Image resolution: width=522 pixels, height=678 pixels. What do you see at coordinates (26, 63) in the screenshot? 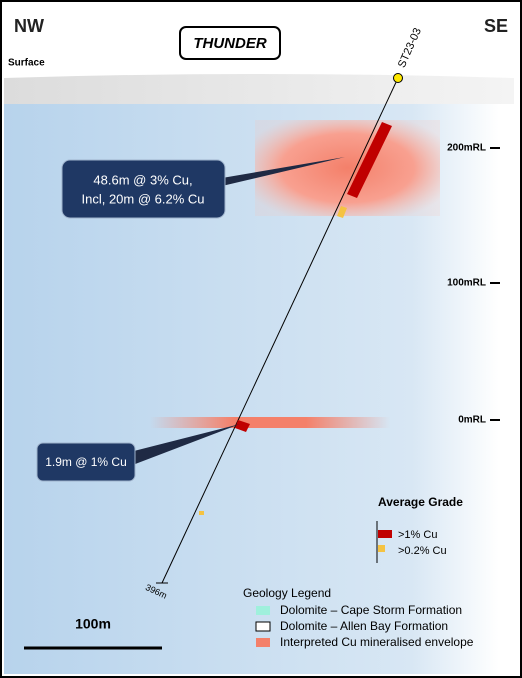
I see `surface-label: Surface` at bounding box center [26, 63].